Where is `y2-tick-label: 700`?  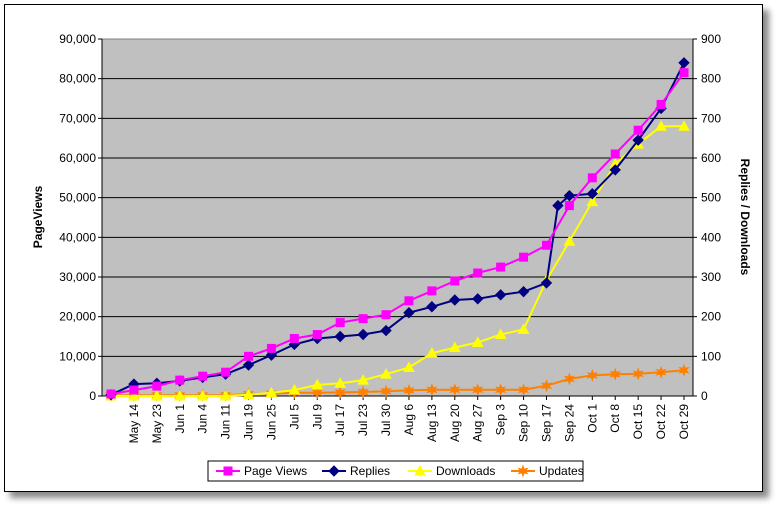
y2-tick-label: 700 is located at coordinates (711, 118).